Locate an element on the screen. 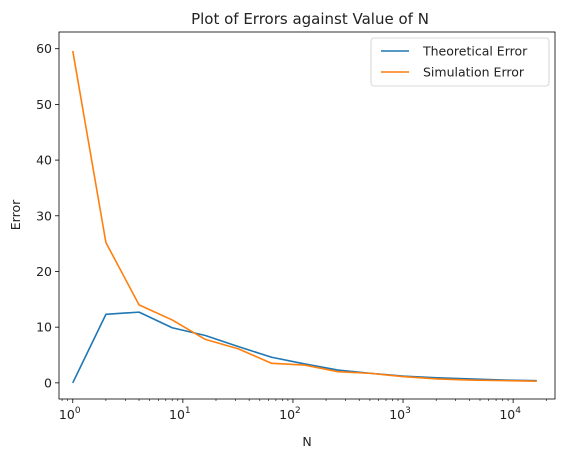 This screenshot has height=459, width=562. x-axis-label: N is located at coordinates (306, 441).